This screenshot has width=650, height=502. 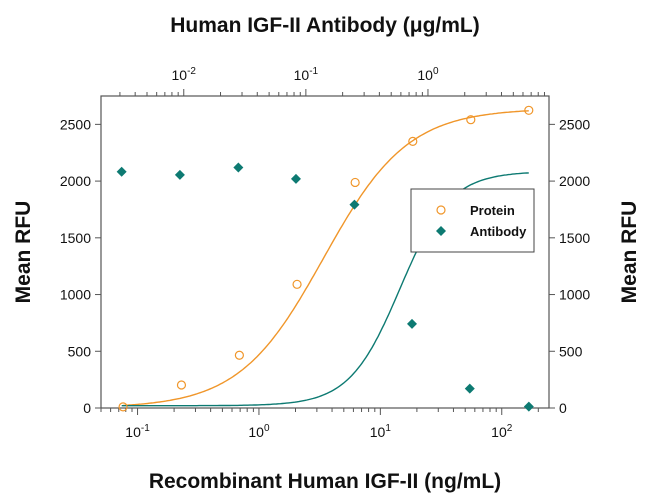 What do you see at coordinates (325, 481) in the screenshot?
I see `x-axis-title: Recombinant Human IGF-II (ng/mL)` at bounding box center [325, 481].